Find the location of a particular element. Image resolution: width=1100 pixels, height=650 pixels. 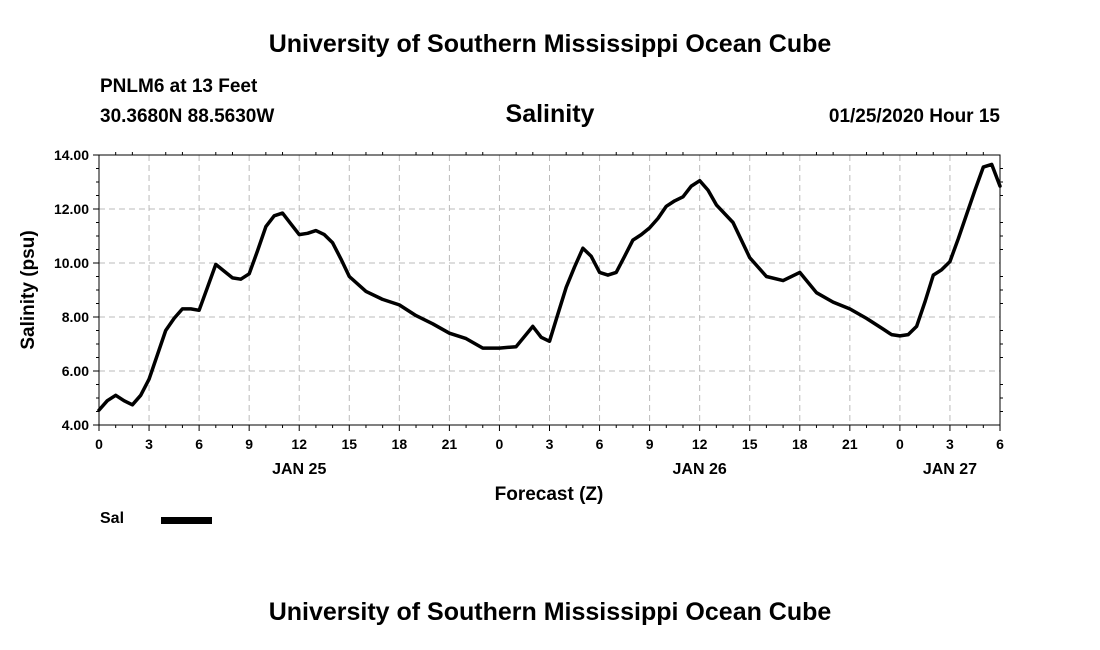

date-label: JAN 27 is located at coordinates (950, 469).